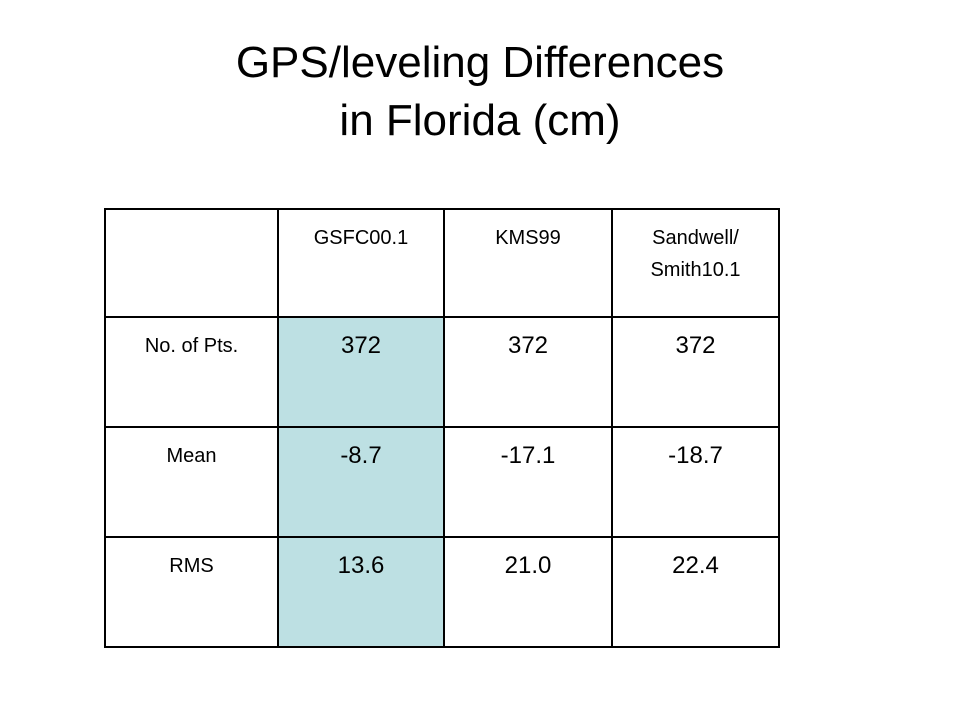 The width and height of the screenshot is (960, 720). Describe the element at coordinates (695, 270) in the screenshot. I see `column-header-label-line-2: Smith10.1` at that location.